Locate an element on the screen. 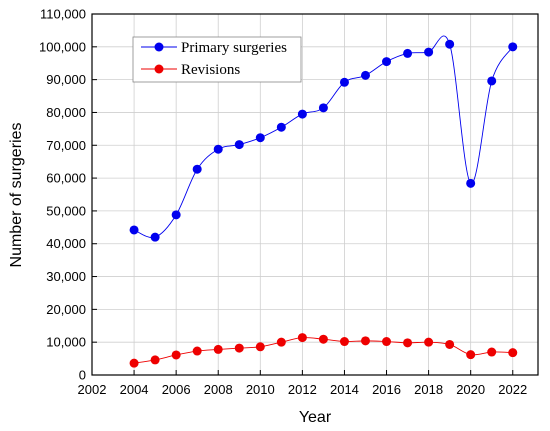 The width and height of the screenshot is (550, 431). y-tick-label: 110,000 is located at coordinates (63, 14).